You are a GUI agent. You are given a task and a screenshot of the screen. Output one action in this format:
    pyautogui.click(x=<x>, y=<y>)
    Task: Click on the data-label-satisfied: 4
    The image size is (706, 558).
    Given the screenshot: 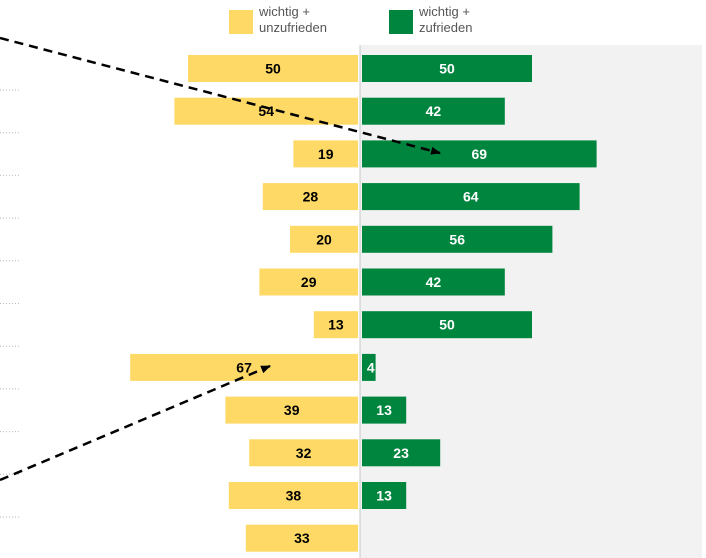 What is the action you would take?
    pyautogui.click(x=371, y=367)
    